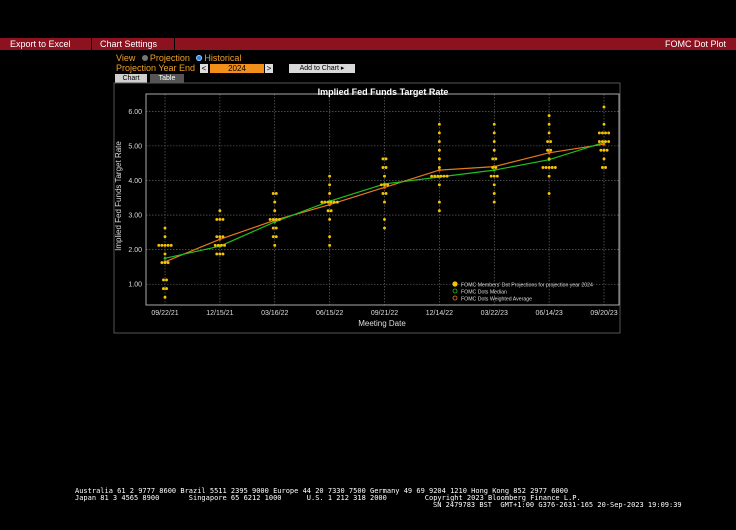 The height and width of the screenshot is (530, 736). Describe the element at coordinates (322, 68) in the screenshot. I see `add-to-chart-button: Add to Chart ▸` at that location.